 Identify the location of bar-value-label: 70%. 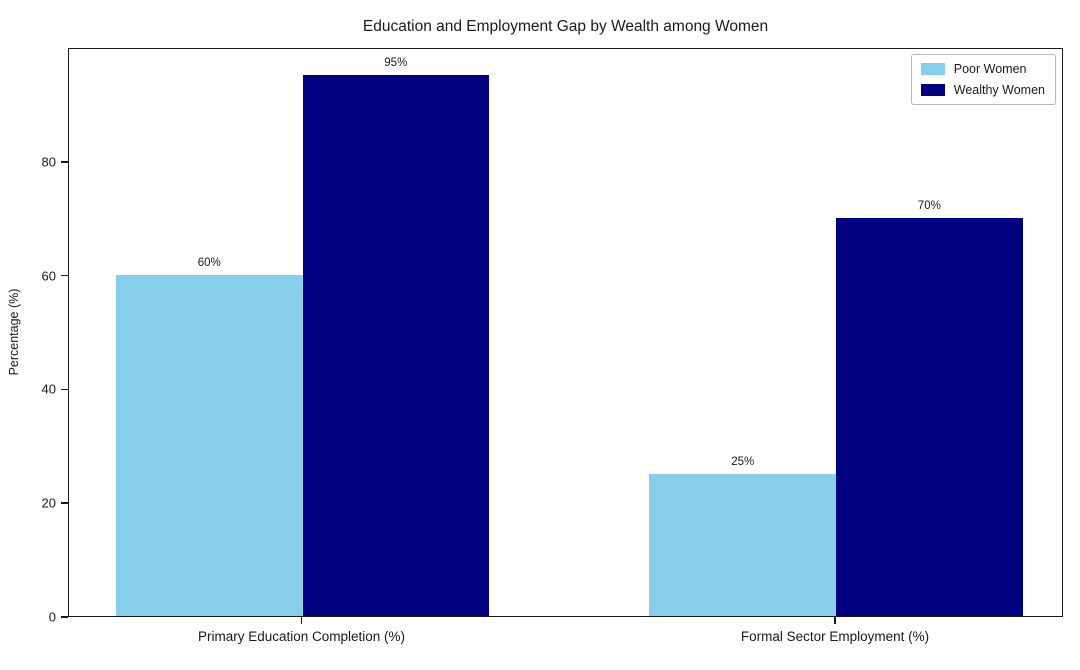
(929, 205).